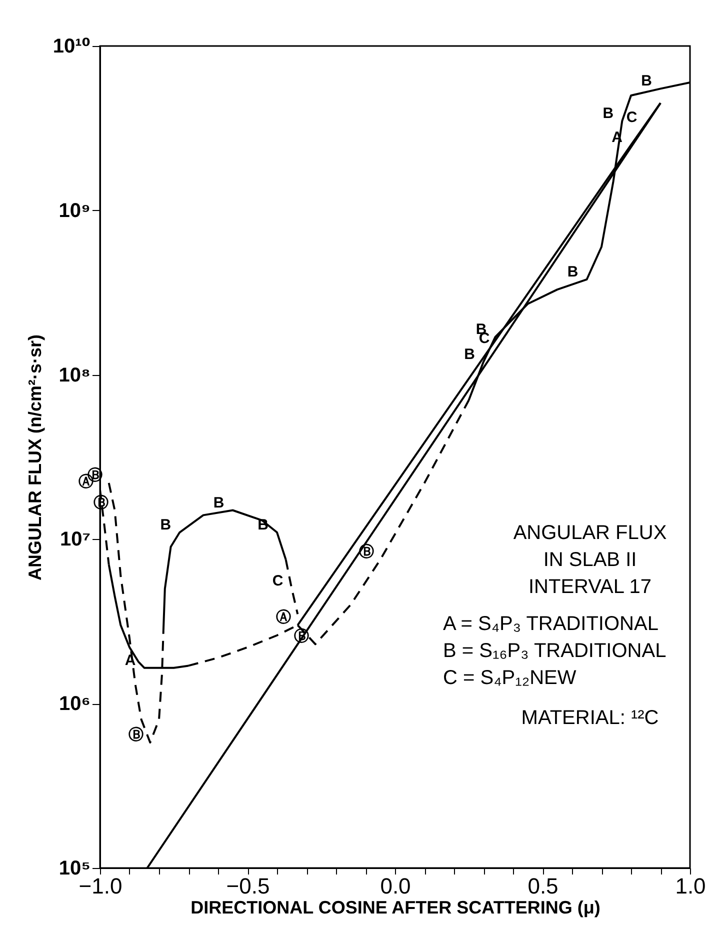 The image size is (712, 933). I want to click on y-tick-label: 10⁷, so click(75, 539).